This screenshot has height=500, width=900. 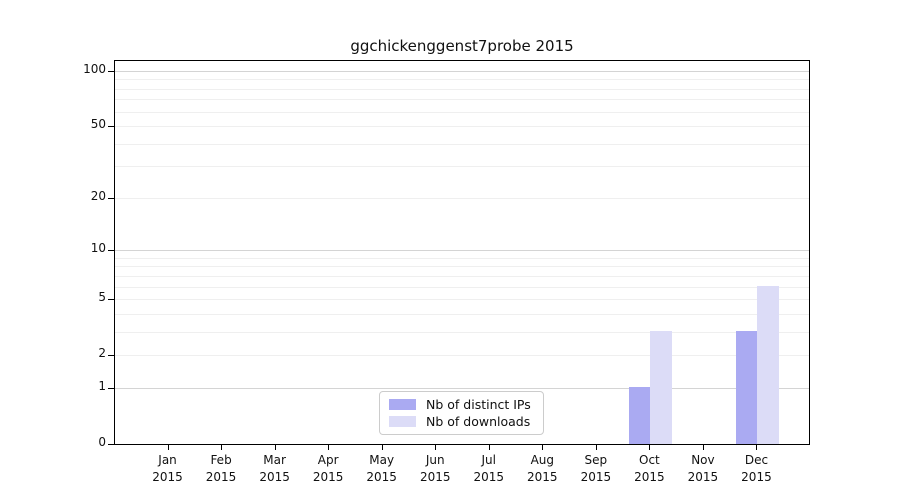 I want to click on x-tick-label: Sep 2015, so click(x=596, y=469).